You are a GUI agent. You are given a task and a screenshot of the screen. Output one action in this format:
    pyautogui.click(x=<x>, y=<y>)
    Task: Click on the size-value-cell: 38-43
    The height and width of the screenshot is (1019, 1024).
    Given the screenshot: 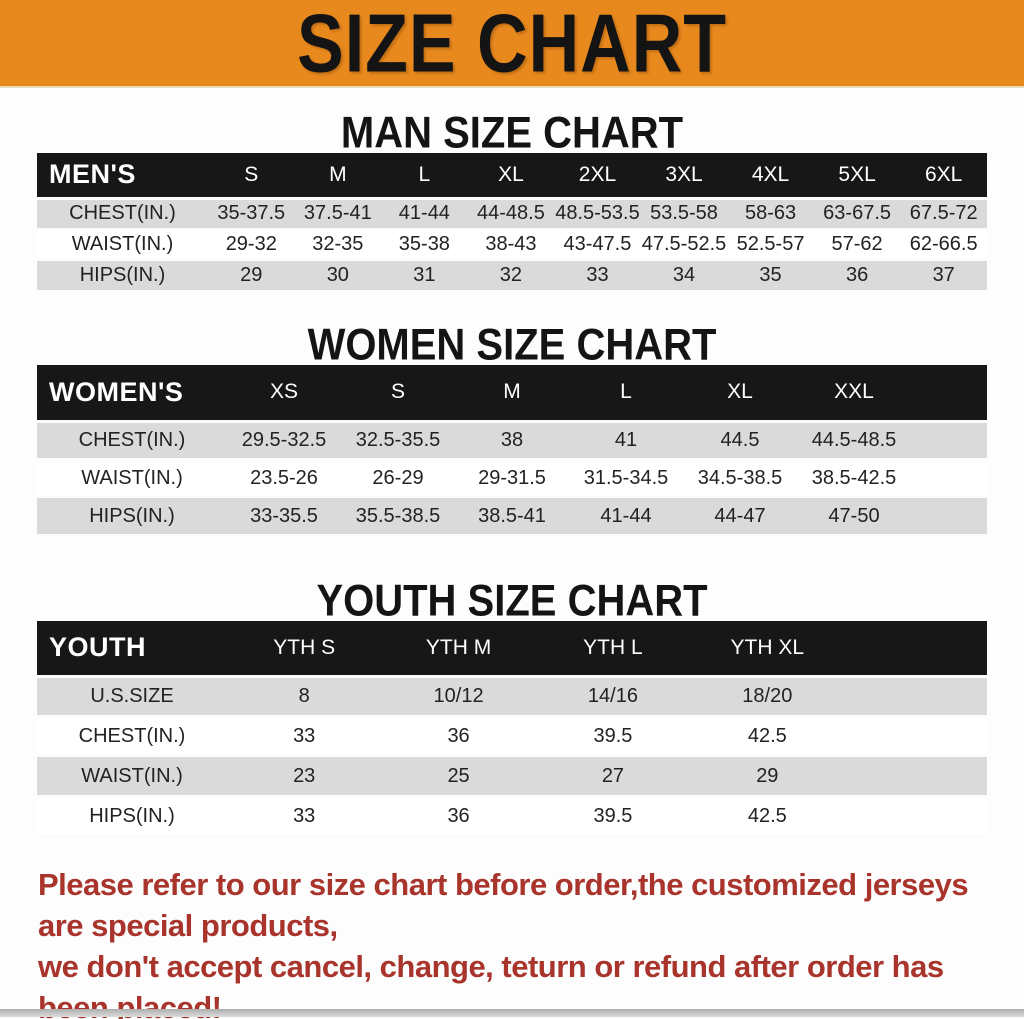 What is the action you would take?
    pyautogui.click(x=511, y=244)
    